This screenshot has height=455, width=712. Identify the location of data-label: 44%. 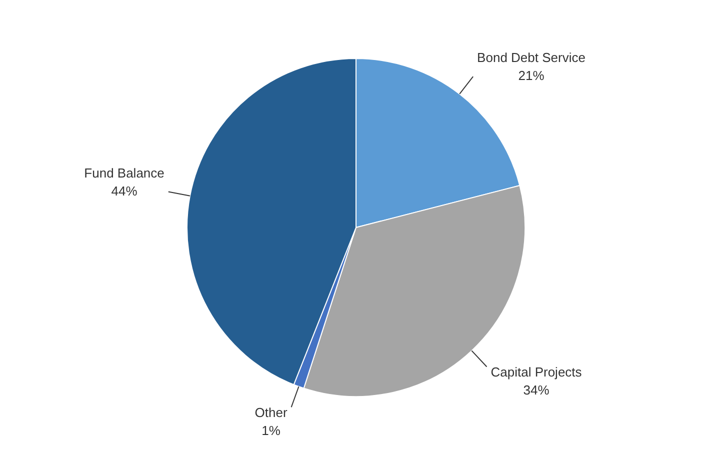
(124, 190).